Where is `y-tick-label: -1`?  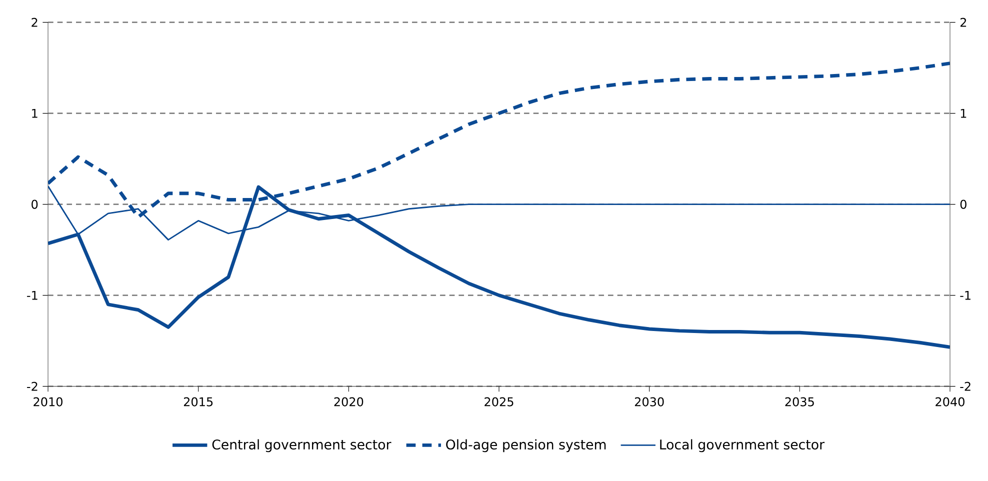 y-tick-label: -1 is located at coordinates (965, 295).